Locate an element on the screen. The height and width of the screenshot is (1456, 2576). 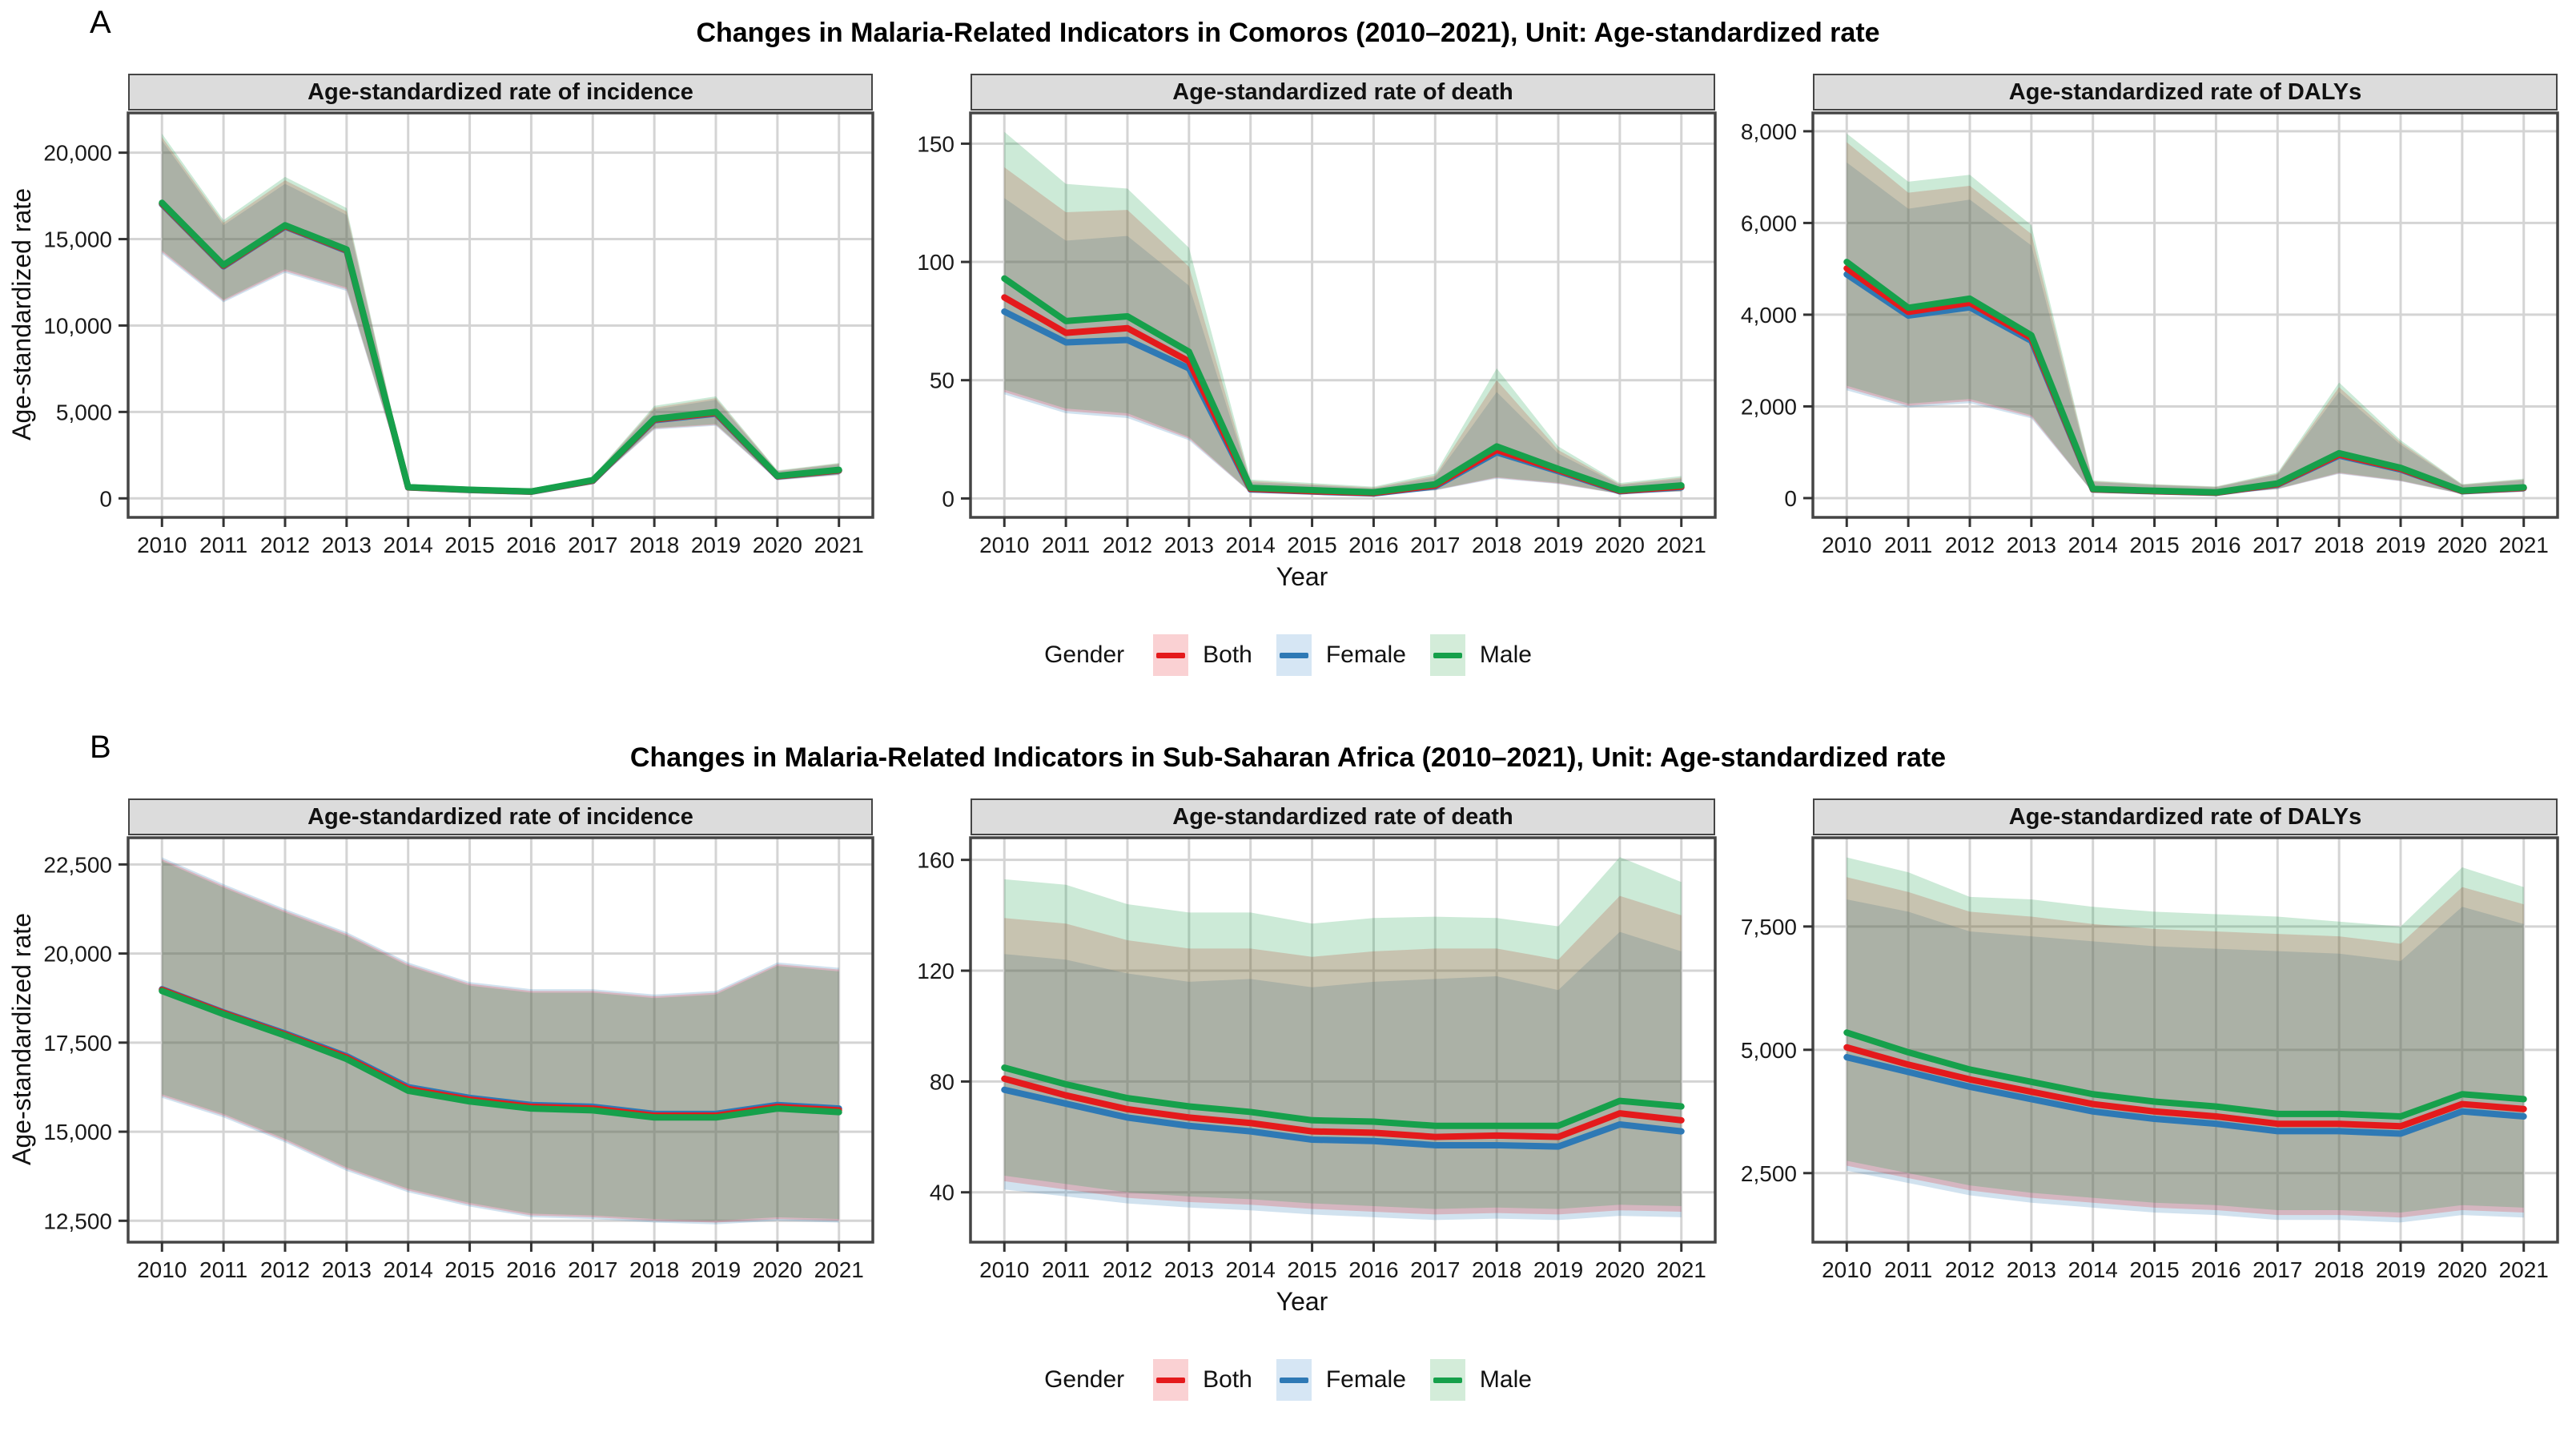
panel-a-legend: Gender Both Female Male is located at coordinates (1288, 655).